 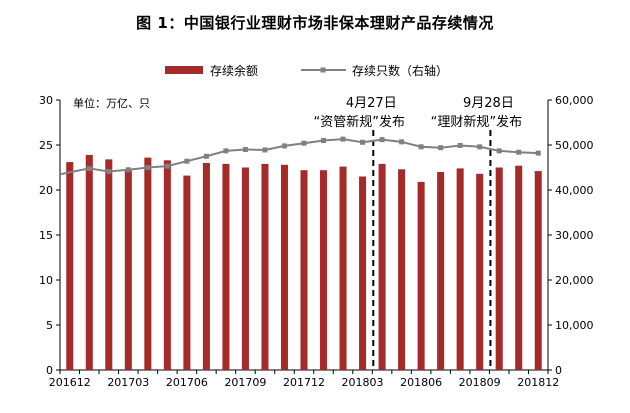 I want to click on legend-bar-swatch, so click(x=184, y=70).